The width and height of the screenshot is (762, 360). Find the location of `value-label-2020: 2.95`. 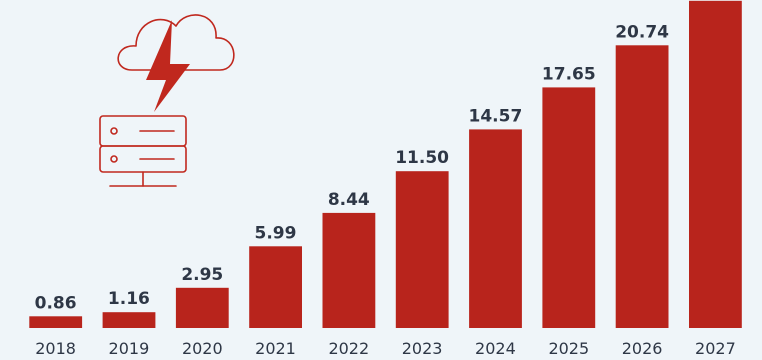

value-label-2020: 2.95 is located at coordinates (202, 275).